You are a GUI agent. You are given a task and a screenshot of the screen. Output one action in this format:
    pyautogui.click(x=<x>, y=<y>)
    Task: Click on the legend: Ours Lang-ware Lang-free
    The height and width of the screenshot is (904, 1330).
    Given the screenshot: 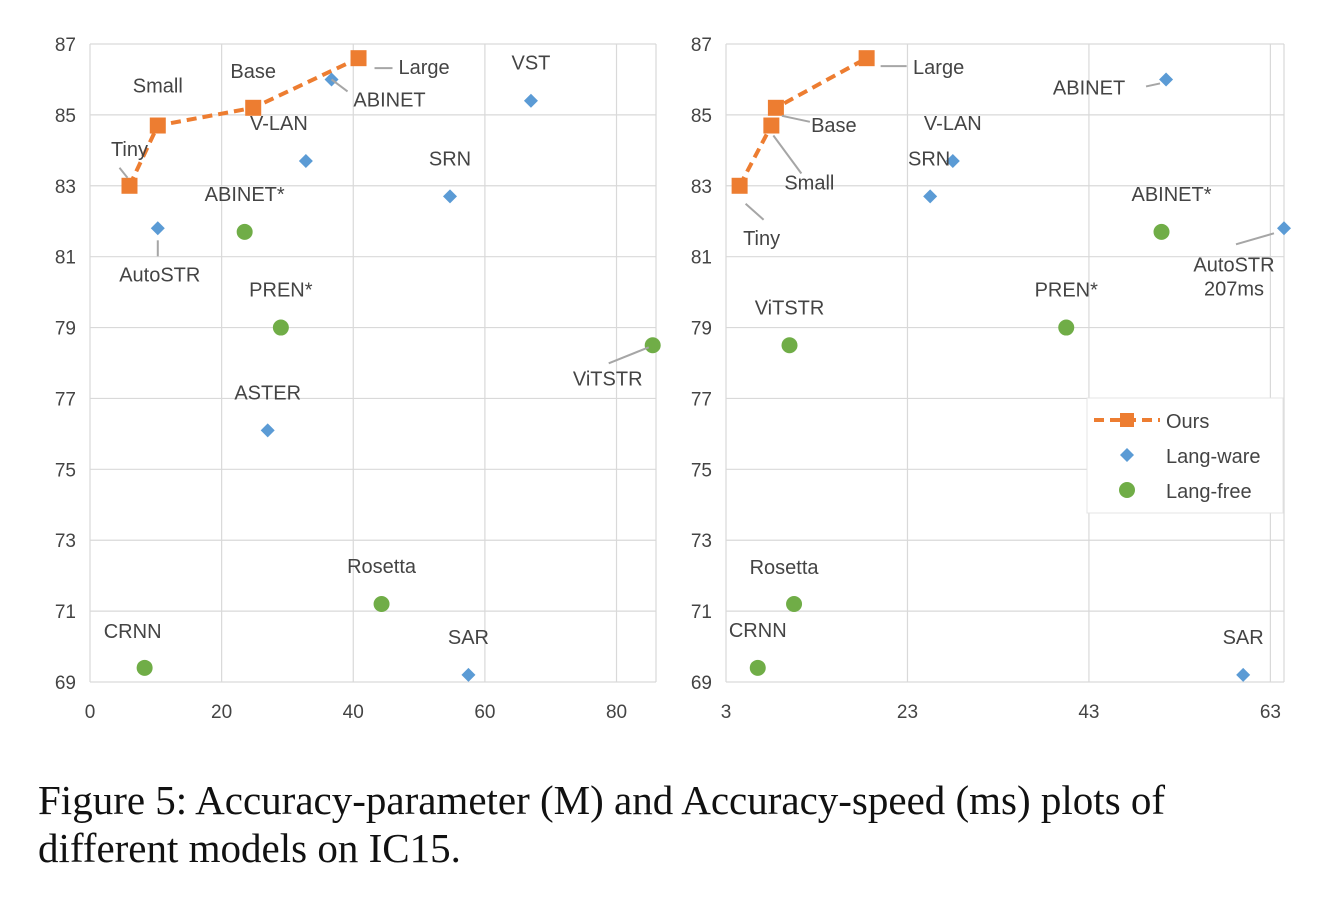 What is the action you would take?
    pyautogui.click(x=1185, y=455)
    